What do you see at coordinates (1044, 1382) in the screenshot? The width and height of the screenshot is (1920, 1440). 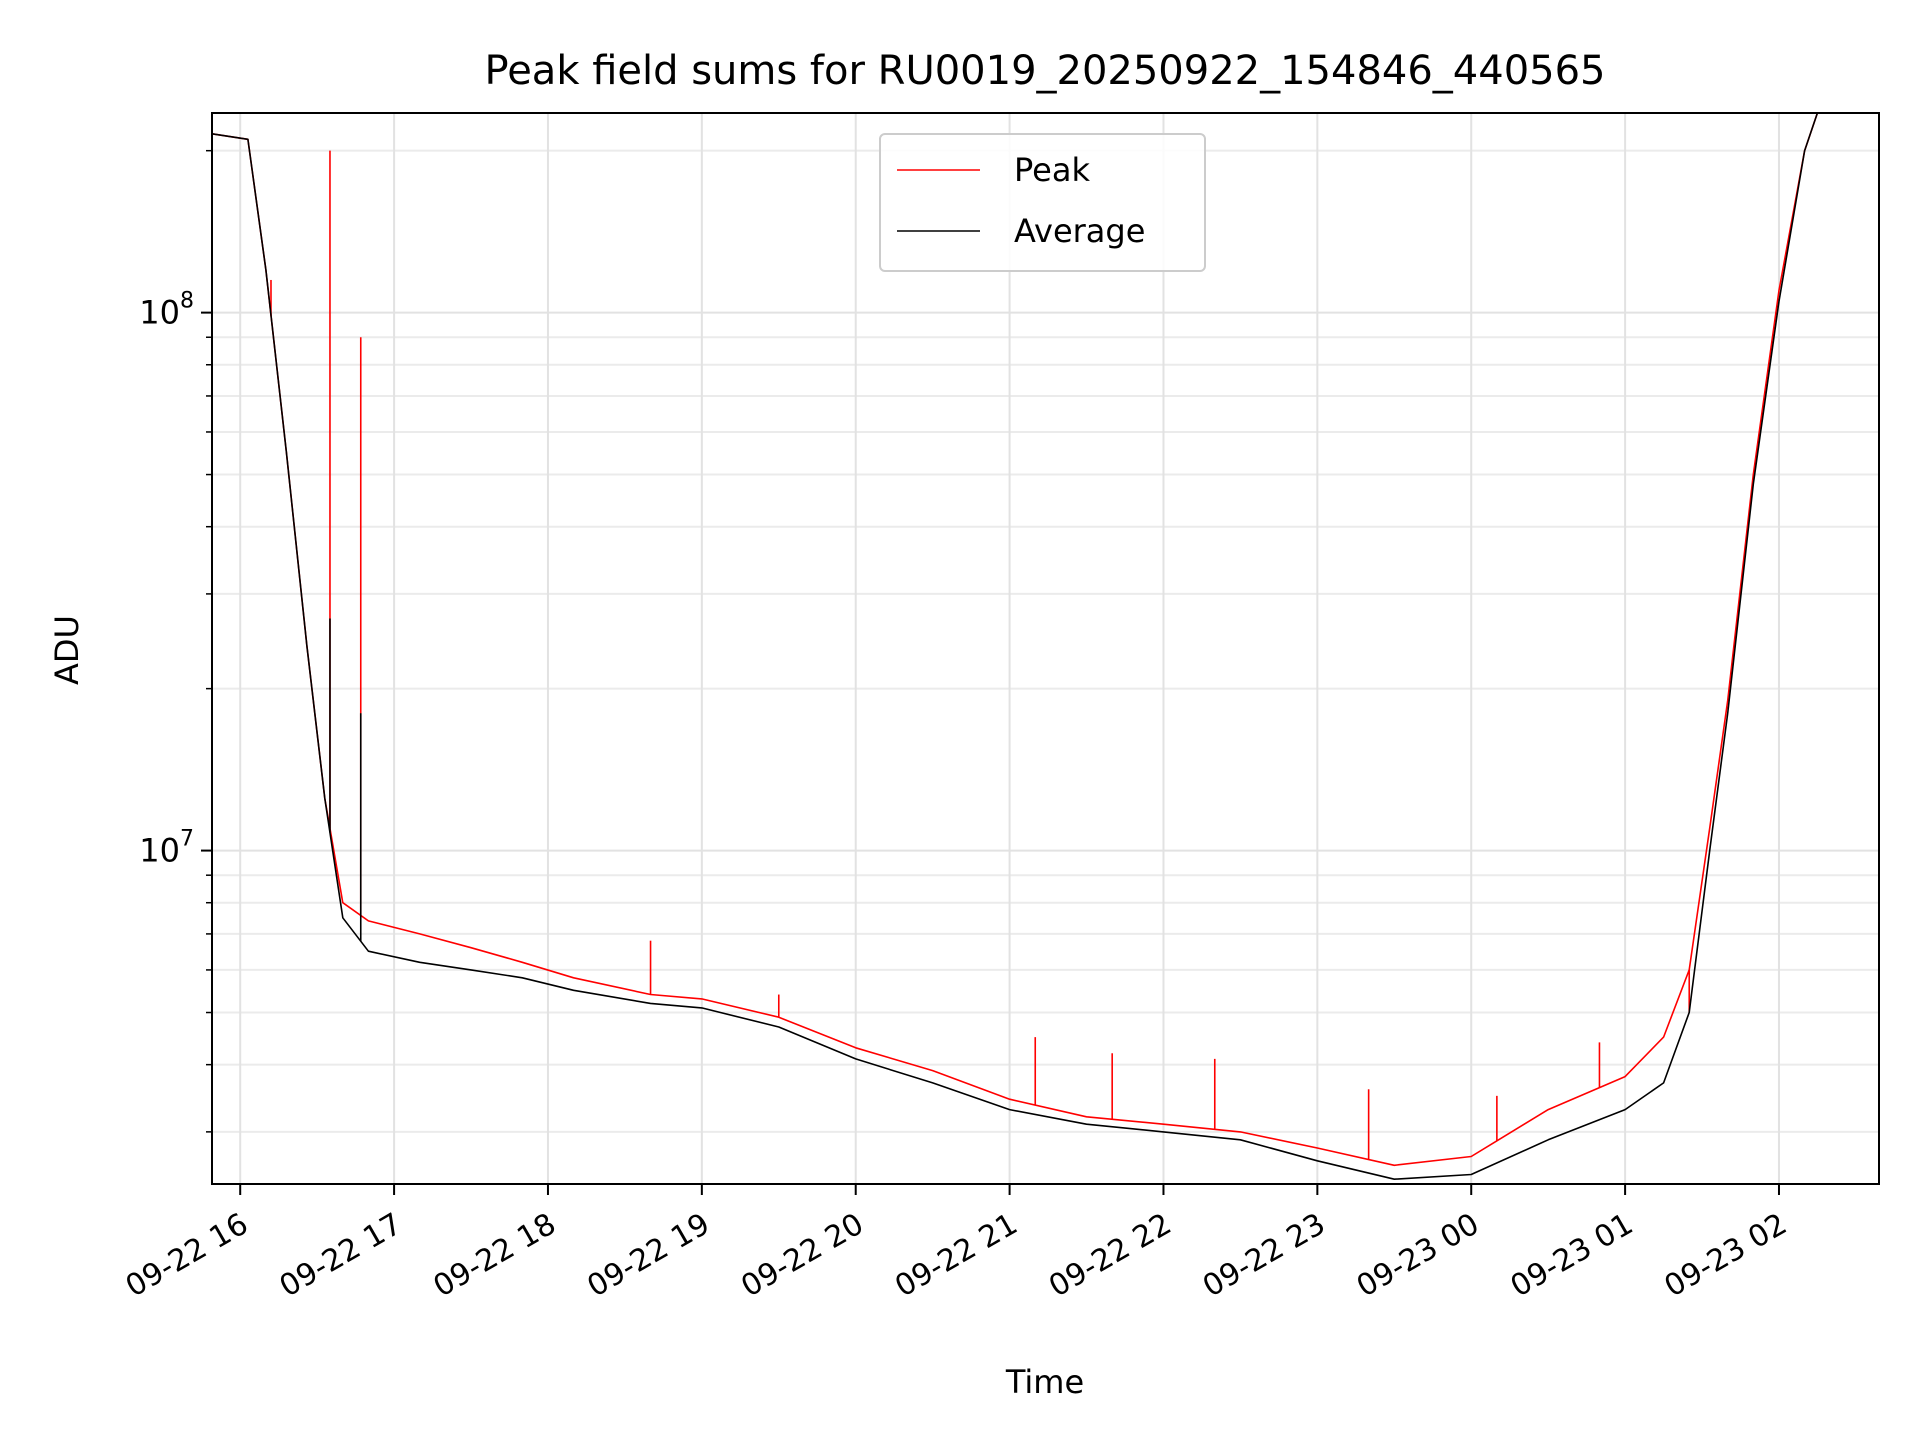 I see `x-axis-label: Time` at bounding box center [1044, 1382].